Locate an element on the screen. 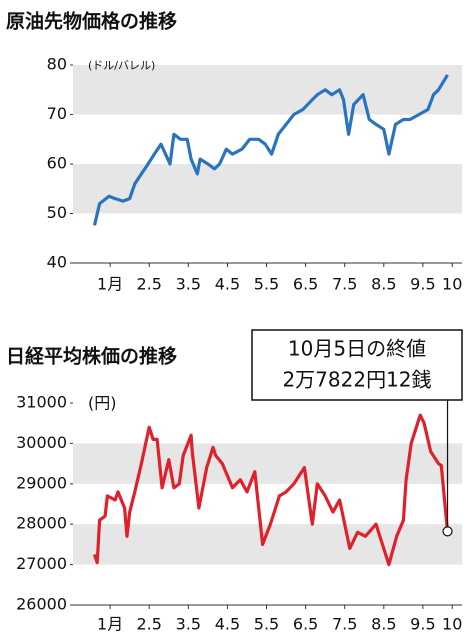  y-tick-label: 70 is located at coordinates (57, 113).